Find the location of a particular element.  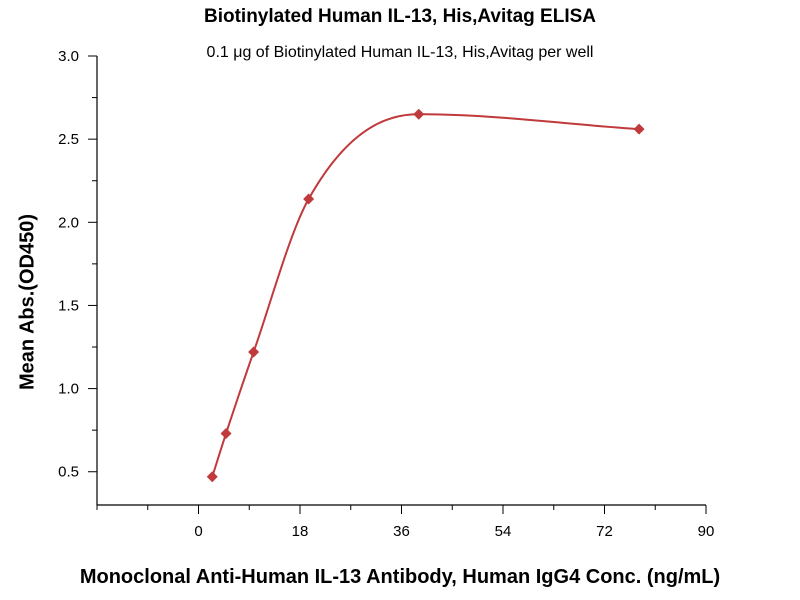

x-tick-label: 0 is located at coordinates (198, 531).